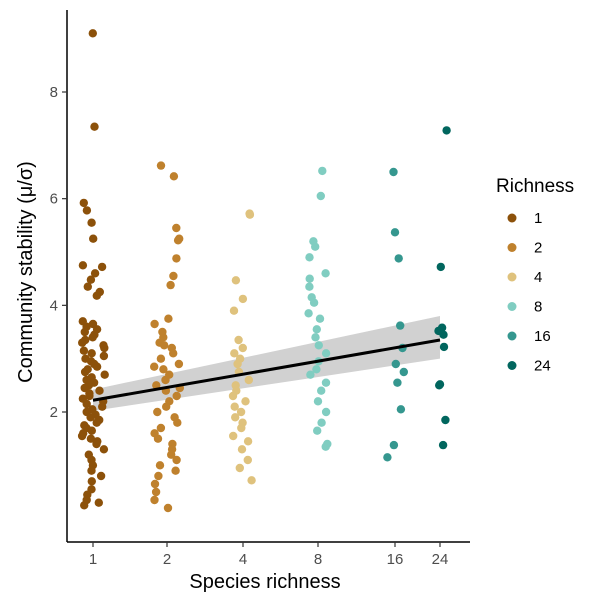  I want to click on legend-label-1: 1, so click(538, 218).